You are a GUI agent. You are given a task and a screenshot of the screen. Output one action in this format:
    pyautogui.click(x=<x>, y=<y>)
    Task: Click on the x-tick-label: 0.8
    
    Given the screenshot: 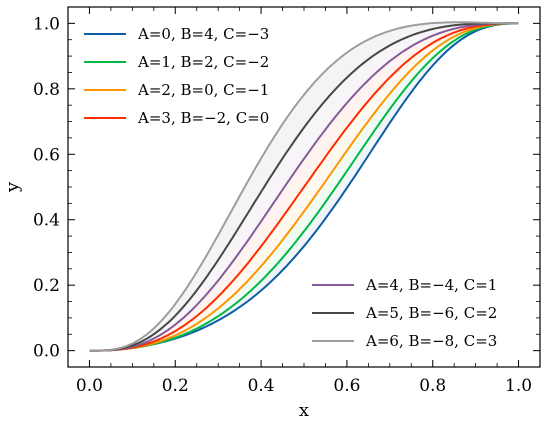 What is the action you would take?
    pyautogui.click(x=432, y=386)
    